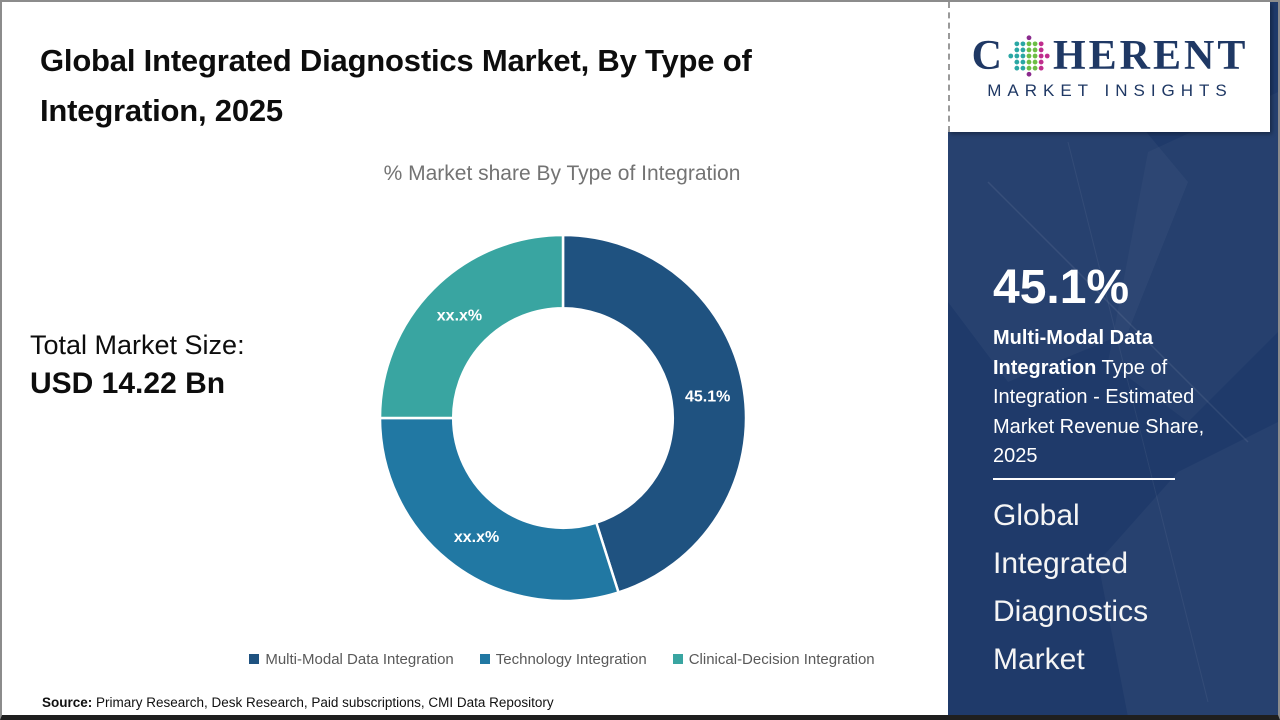 The height and width of the screenshot is (720, 1280). I want to click on logo-wordmark: C HERENT, so click(1110, 56).